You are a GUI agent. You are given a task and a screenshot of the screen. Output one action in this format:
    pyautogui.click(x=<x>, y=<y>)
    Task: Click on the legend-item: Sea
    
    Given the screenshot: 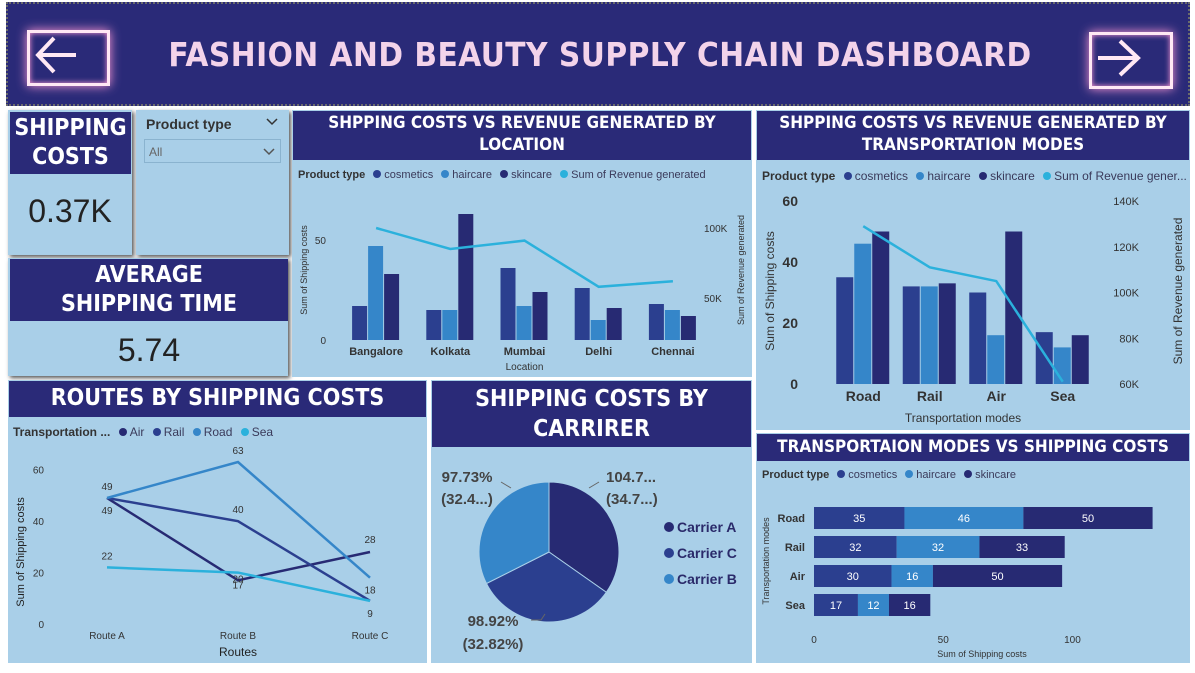 What is the action you would take?
    pyautogui.click(x=262, y=432)
    